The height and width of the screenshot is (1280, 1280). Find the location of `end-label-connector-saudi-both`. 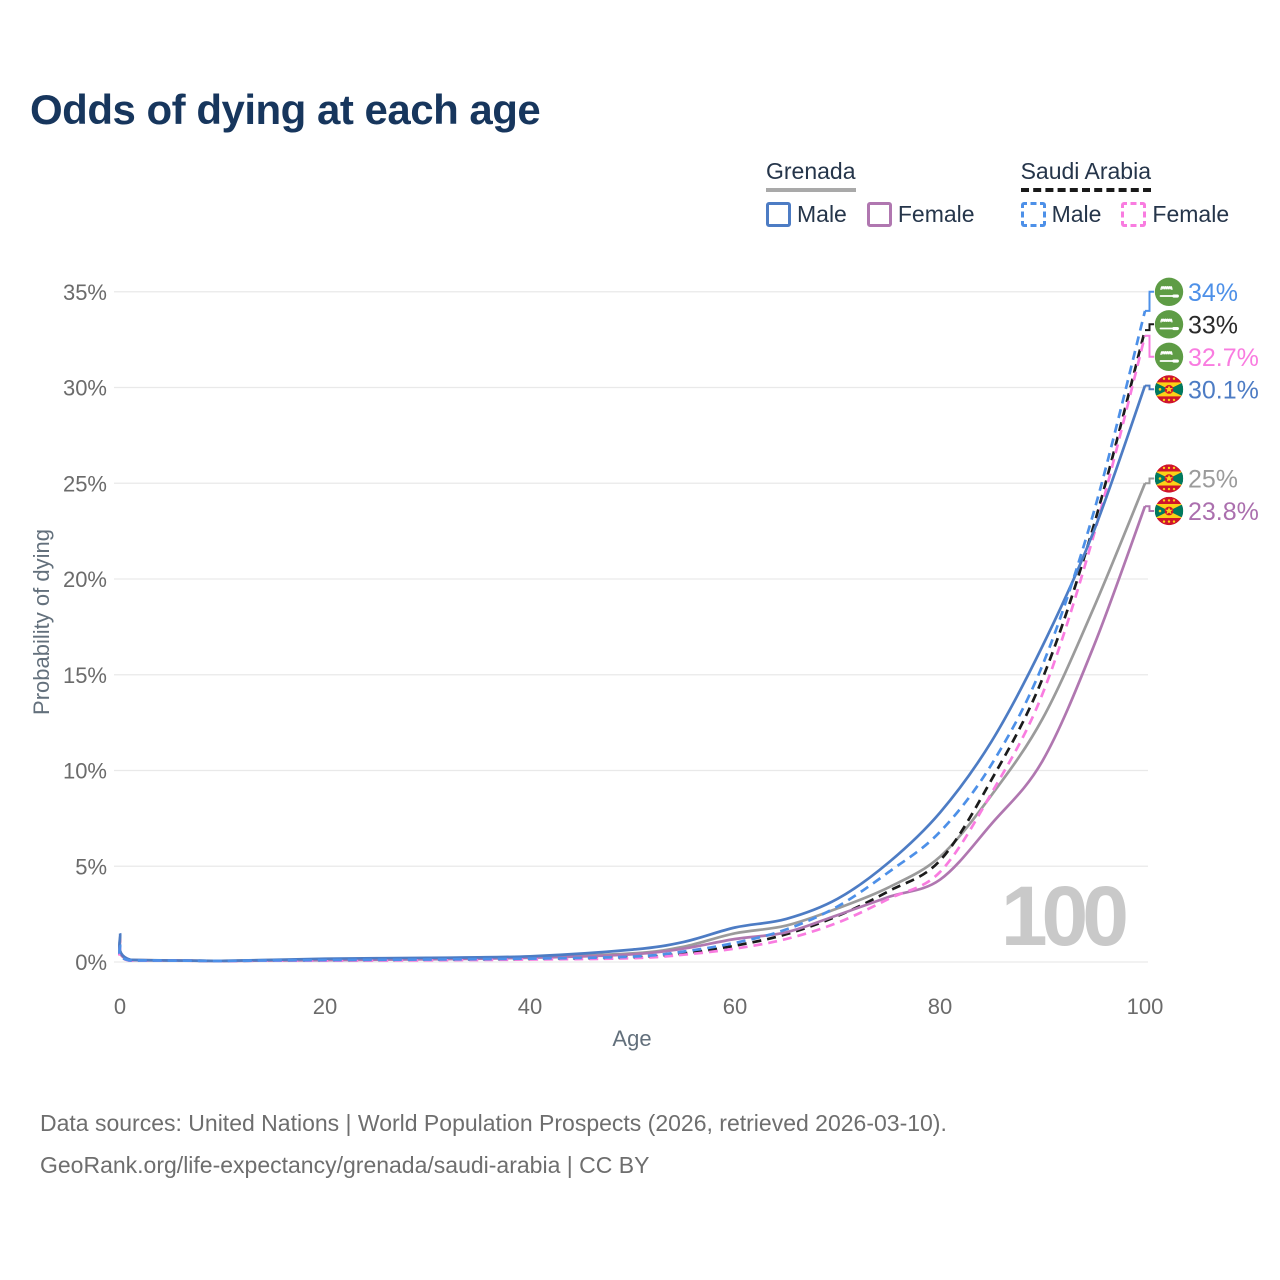

end-label-connector-saudi-both is located at coordinates (1149, 327).